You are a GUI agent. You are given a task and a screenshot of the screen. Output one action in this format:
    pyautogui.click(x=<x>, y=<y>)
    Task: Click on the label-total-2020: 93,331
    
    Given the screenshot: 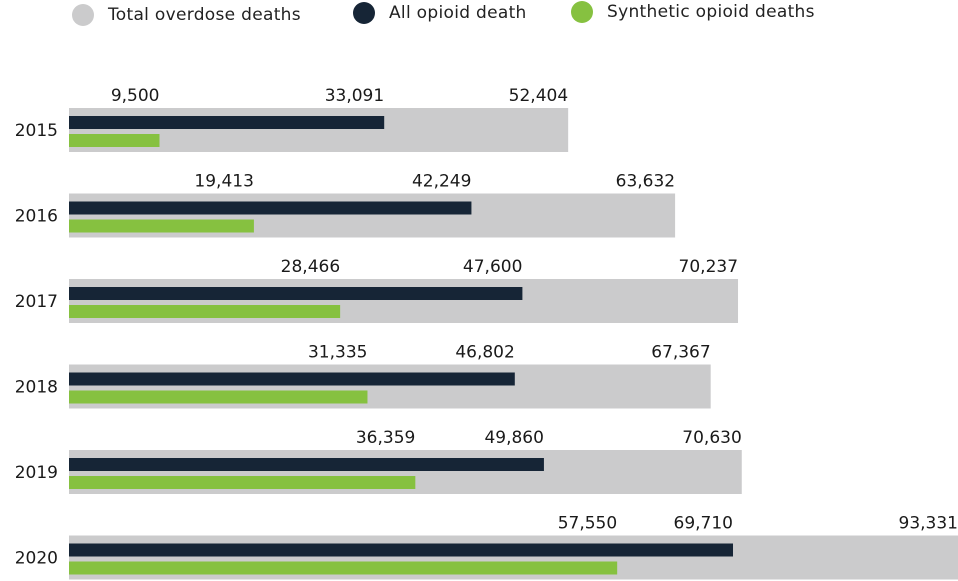 What is the action you would take?
    pyautogui.click(x=928, y=524)
    